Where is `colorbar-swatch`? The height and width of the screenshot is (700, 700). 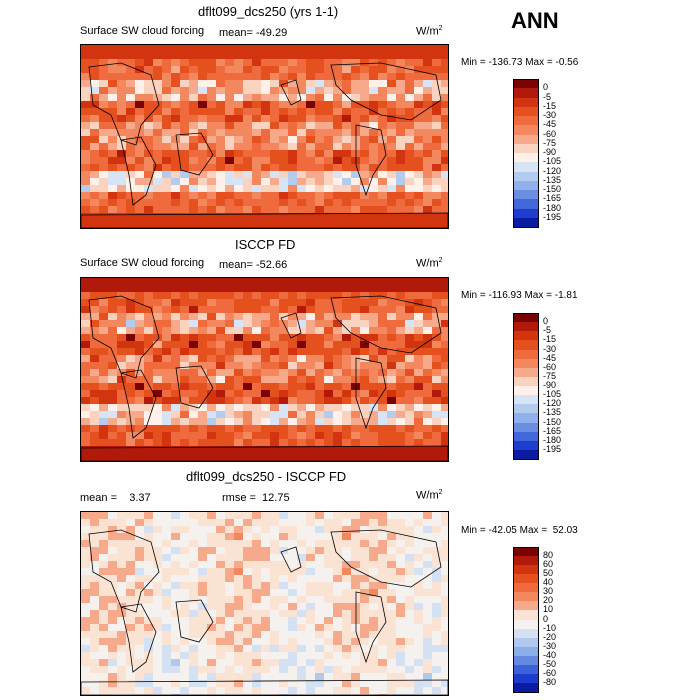 colorbar-swatch is located at coordinates (525, 660).